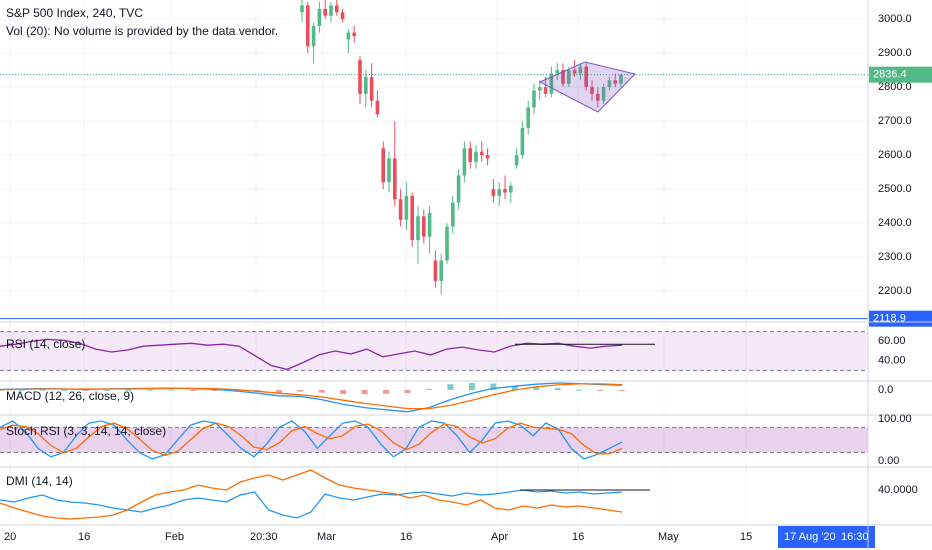  Describe the element at coordinates (74, 13) in the screenshot. I see `symbol-title: S&P 500 Index, 240, TVC` at that location.